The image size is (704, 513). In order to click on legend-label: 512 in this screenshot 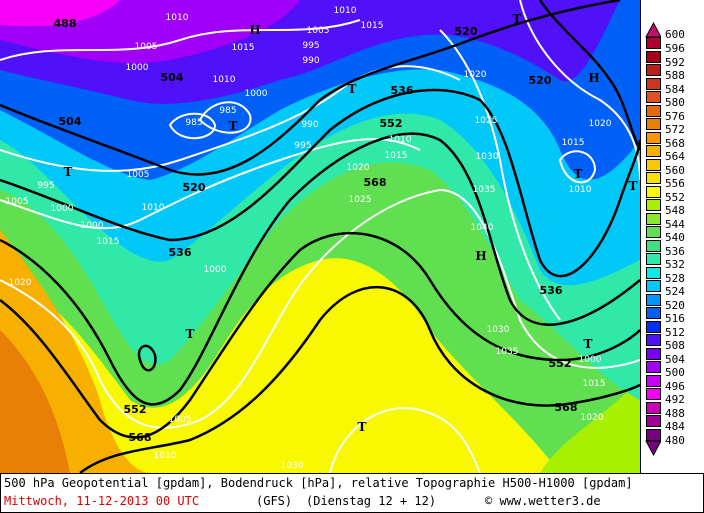, I will do `click(675, 332)`.